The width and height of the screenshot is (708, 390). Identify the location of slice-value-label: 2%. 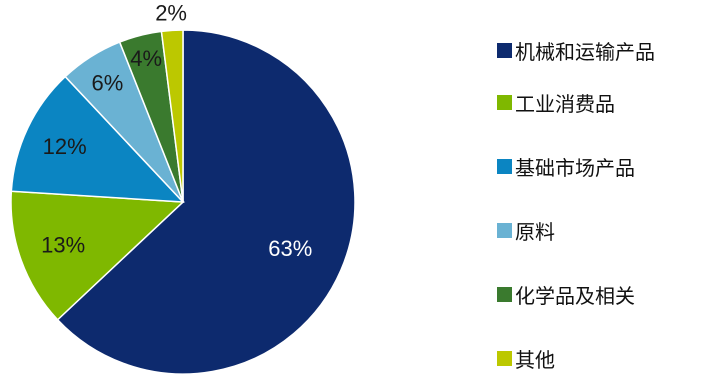
(171, 13).